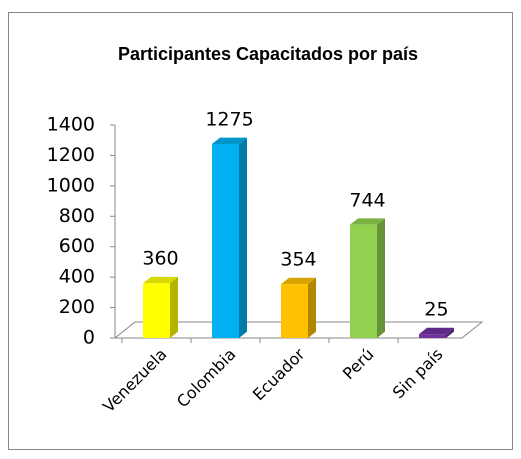  Describe the element at coordinates (89, 338) in the screenshot. I see `y-tick-label: 0` at that location.